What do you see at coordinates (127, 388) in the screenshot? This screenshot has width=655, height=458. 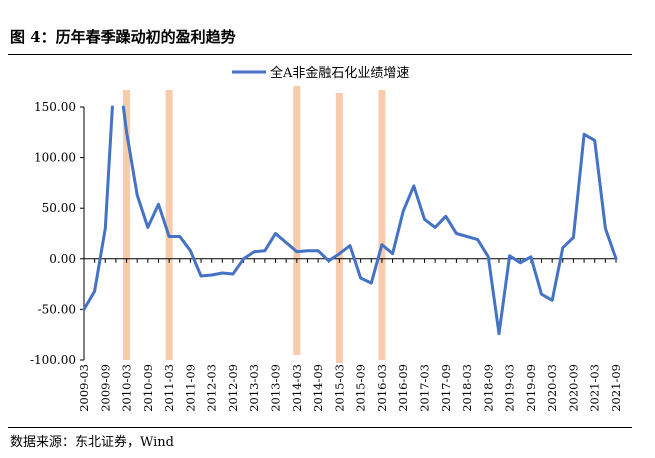 I see `x-tick-label: 2010-03` at bounding box center [127, 388].